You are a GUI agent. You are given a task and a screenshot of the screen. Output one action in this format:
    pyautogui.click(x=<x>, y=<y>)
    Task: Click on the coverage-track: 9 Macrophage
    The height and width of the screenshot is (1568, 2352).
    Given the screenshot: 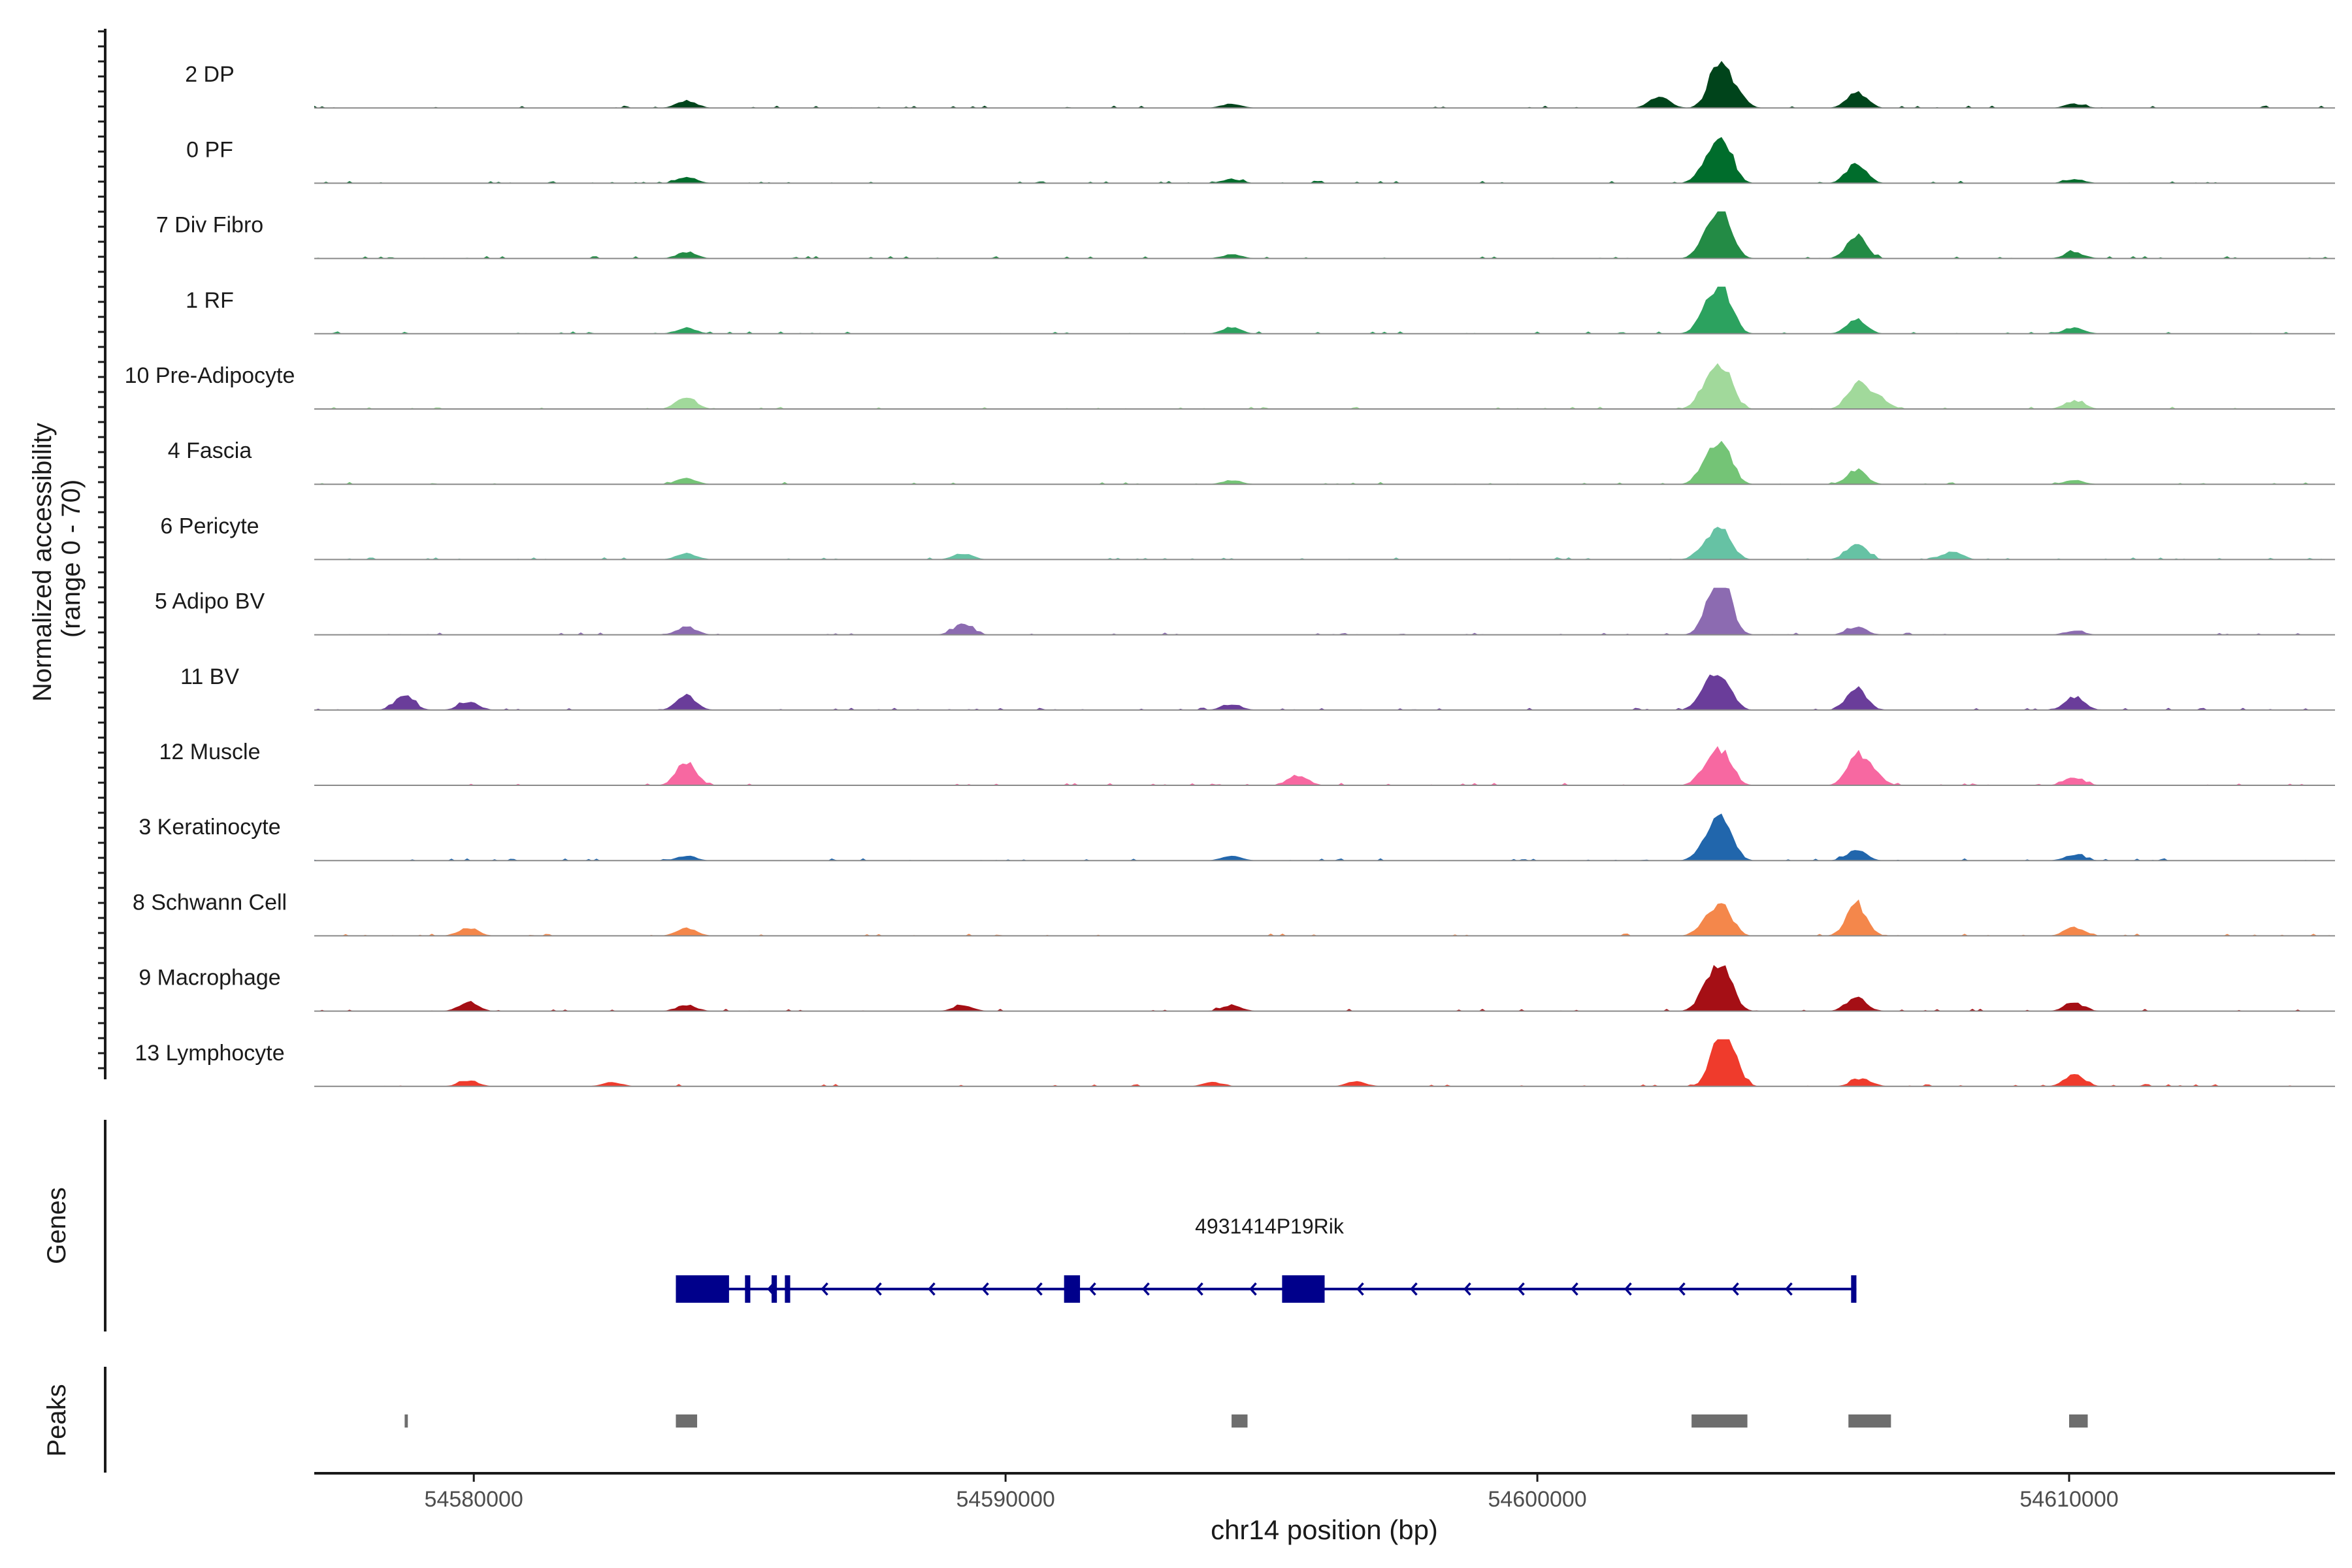 What is the action you would take?
    pyautogui.click(x=1237, y=988)
    